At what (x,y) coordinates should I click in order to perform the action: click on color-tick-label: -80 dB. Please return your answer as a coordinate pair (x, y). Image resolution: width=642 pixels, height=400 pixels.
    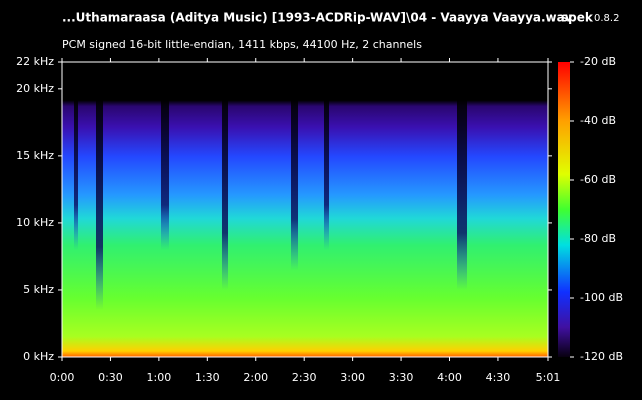
    Looking at the image, I should click on (598, 238).